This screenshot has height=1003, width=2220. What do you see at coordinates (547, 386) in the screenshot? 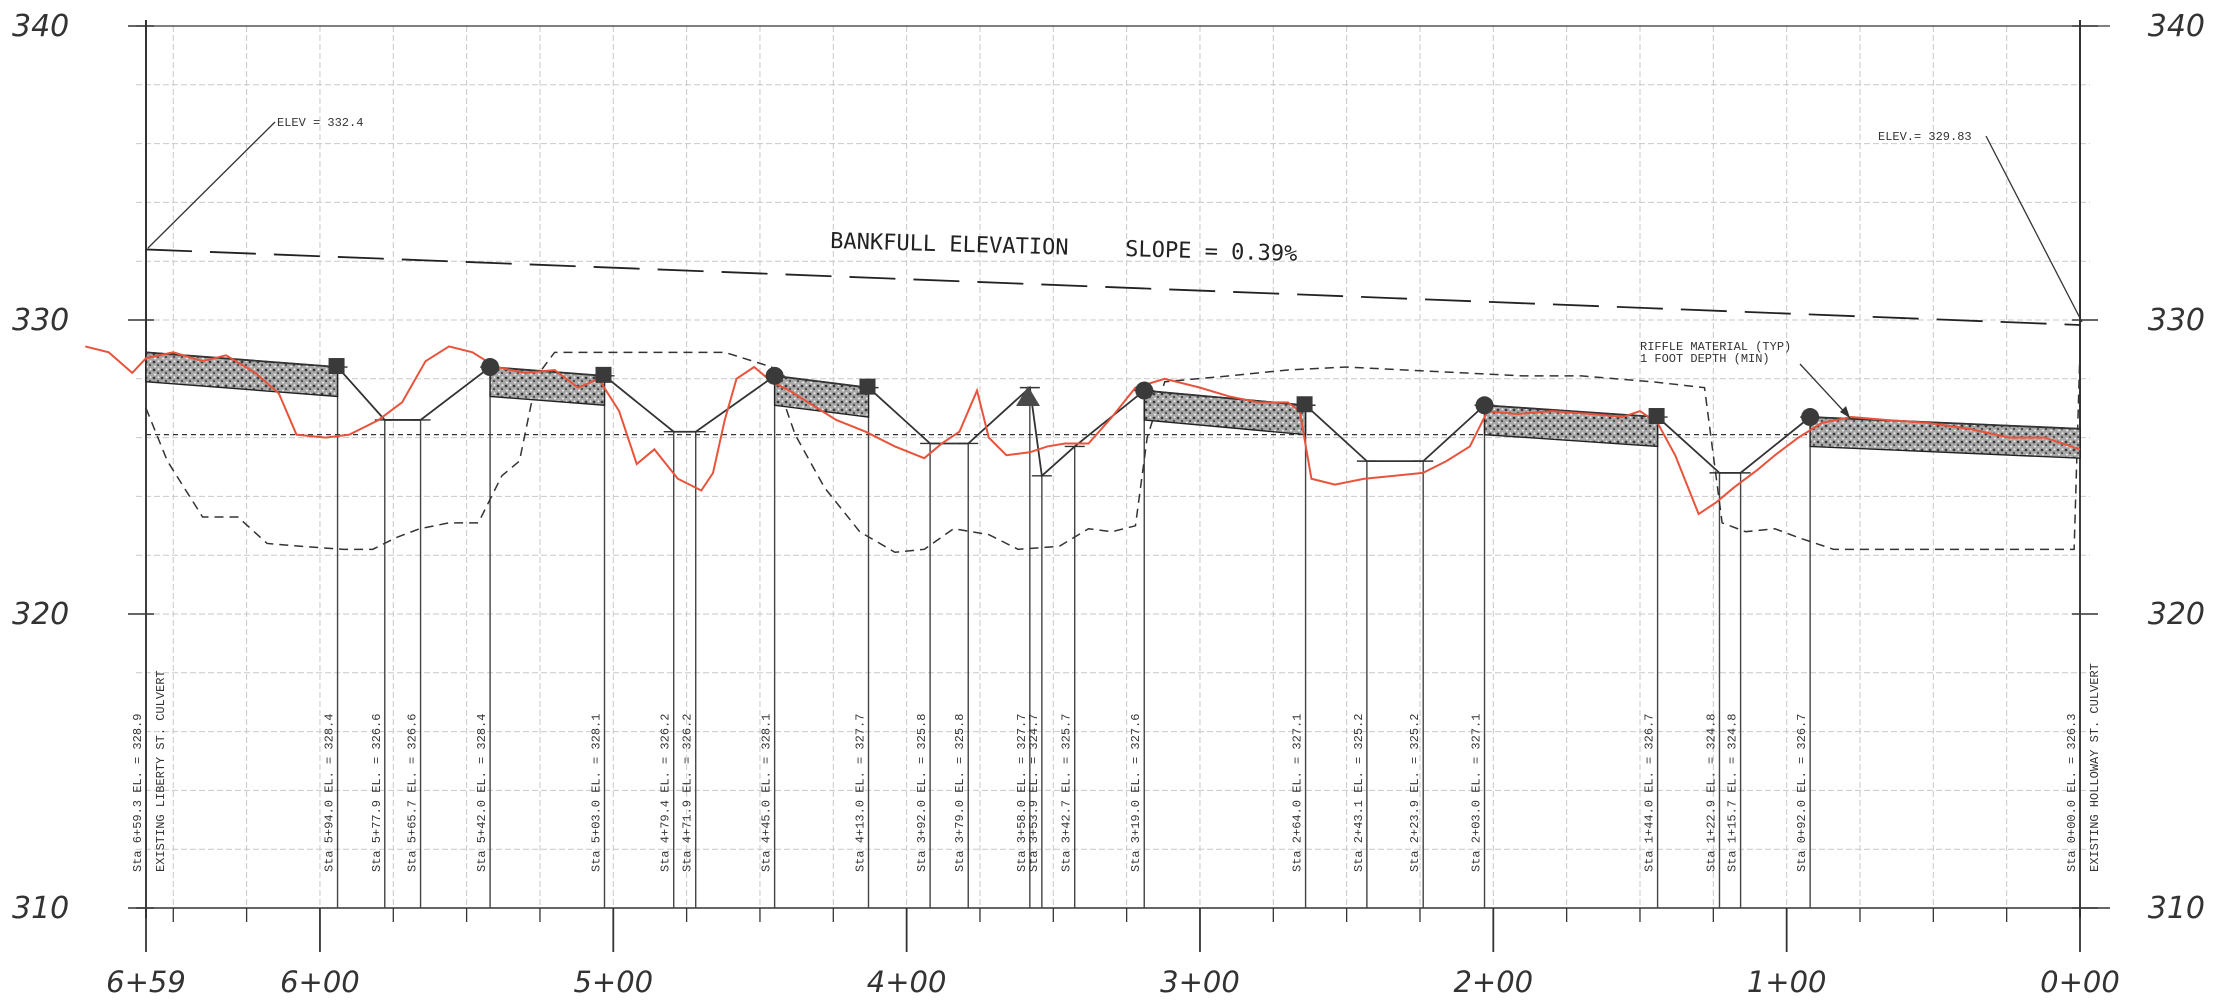
I see `riffle-block` at bounding box center [547, 386].